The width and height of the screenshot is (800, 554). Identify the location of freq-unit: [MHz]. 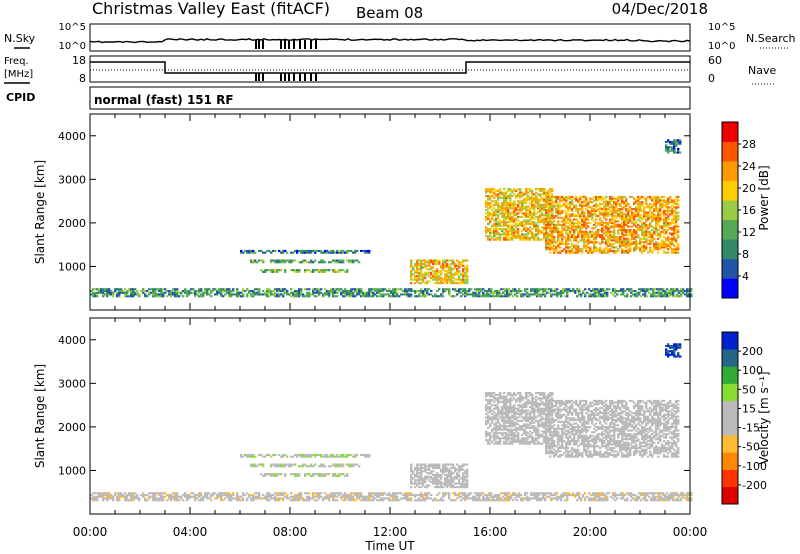
(18, 74).